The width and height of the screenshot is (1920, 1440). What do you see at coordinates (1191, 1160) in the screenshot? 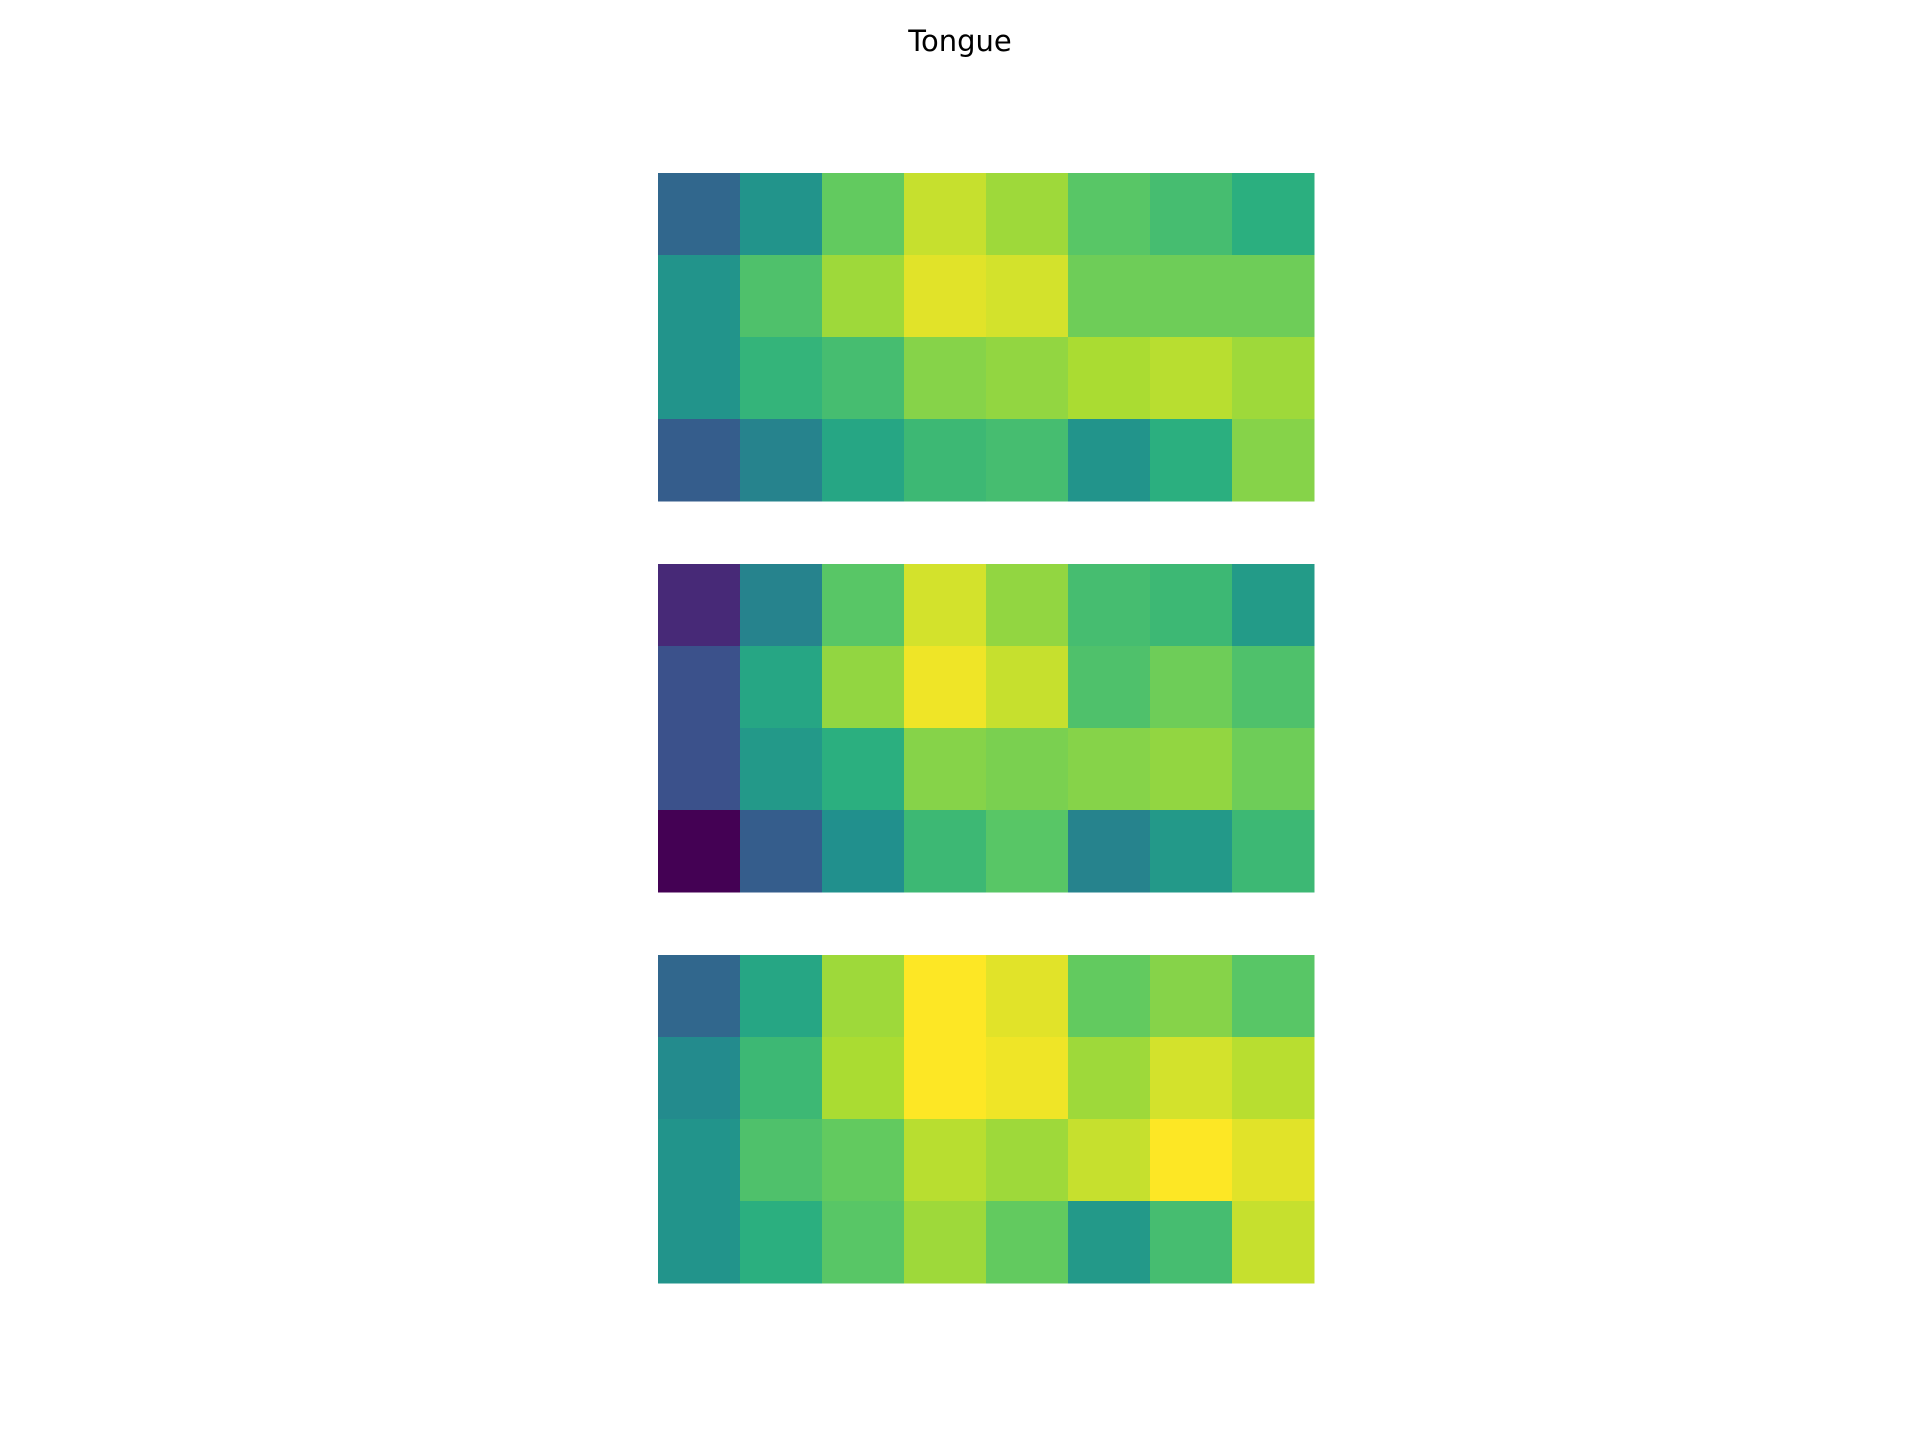
I see `heatmap-cell-p3-r3-c7` at bounding box center [1191, 1160].